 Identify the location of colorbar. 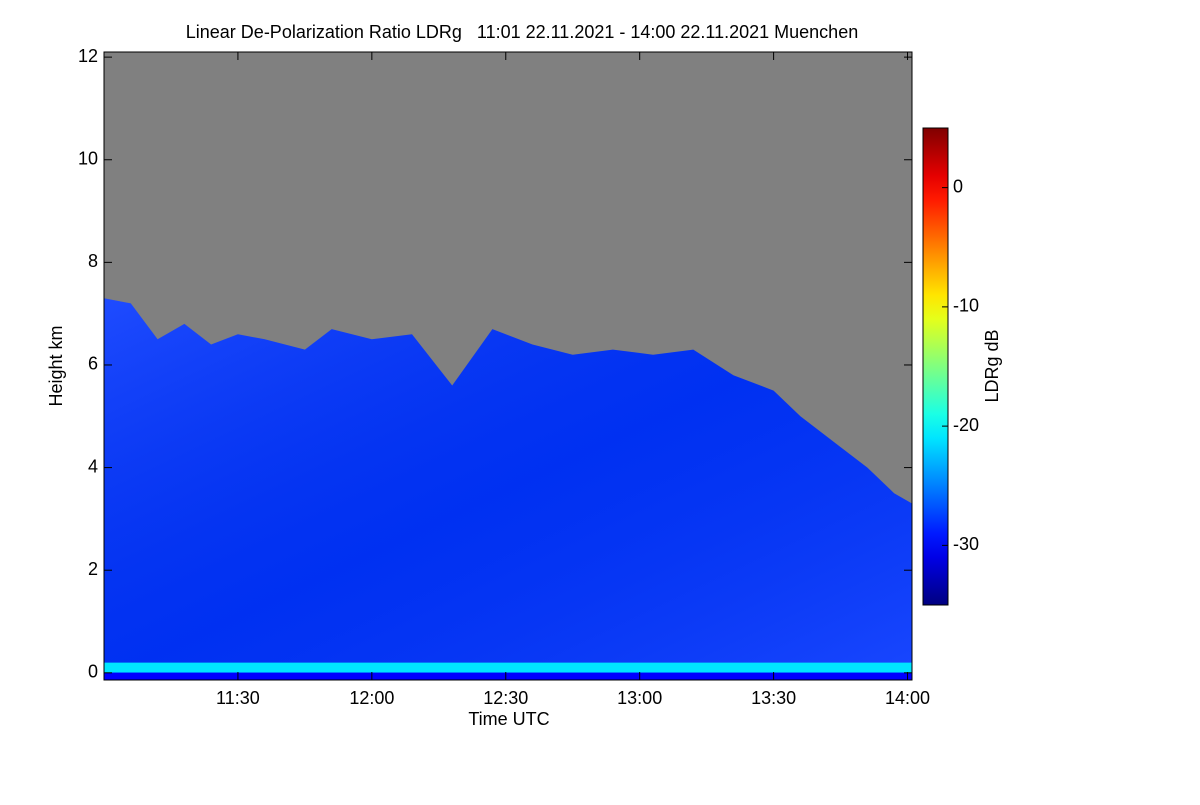
(935, 366).